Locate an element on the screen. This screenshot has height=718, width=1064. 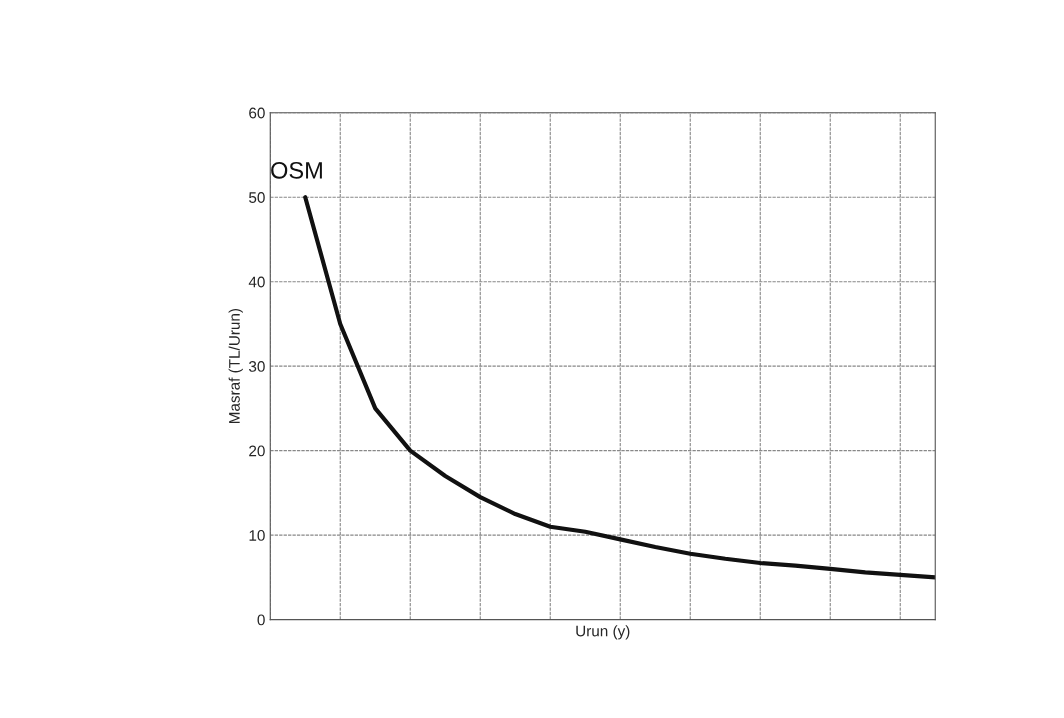
y-axis-title: Masraf (TL/Urun) is located at coordinates (235, 366).